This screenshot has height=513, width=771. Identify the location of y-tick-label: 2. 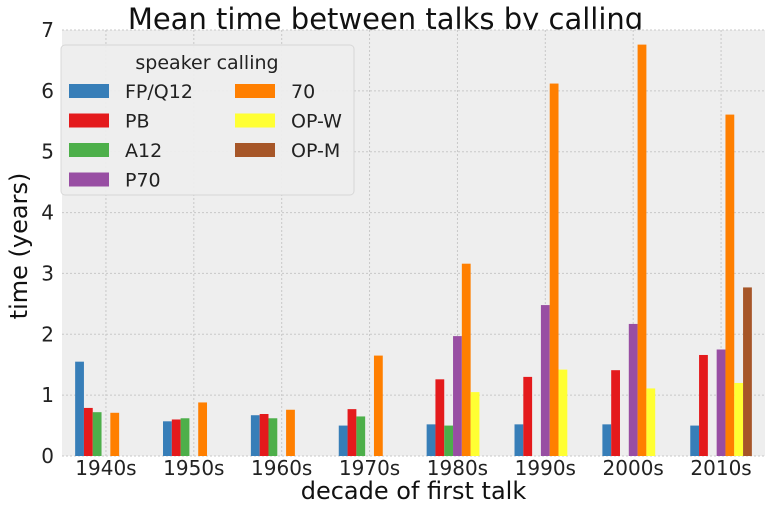
(47, 334).